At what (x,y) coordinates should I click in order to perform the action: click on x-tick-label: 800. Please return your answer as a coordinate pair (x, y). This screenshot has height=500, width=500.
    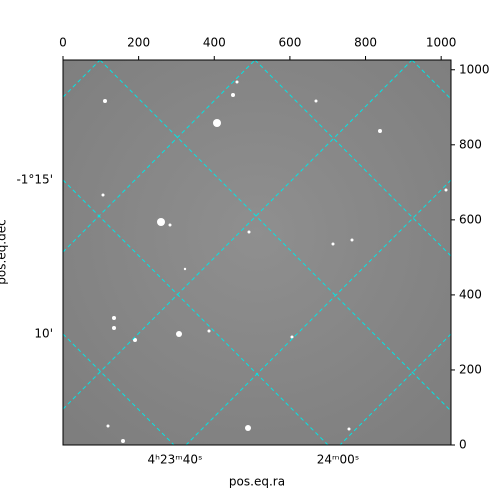
    Looking at the image, I should click on (365, 43).